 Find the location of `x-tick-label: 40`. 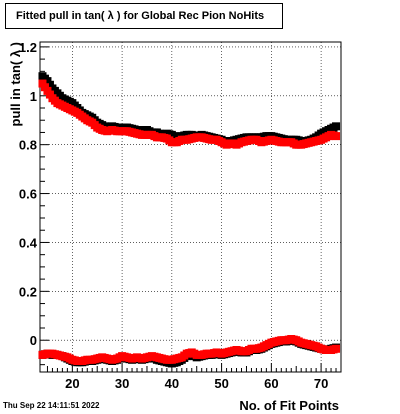

x-tick-label: 40 is located at coordinates (172, 383).